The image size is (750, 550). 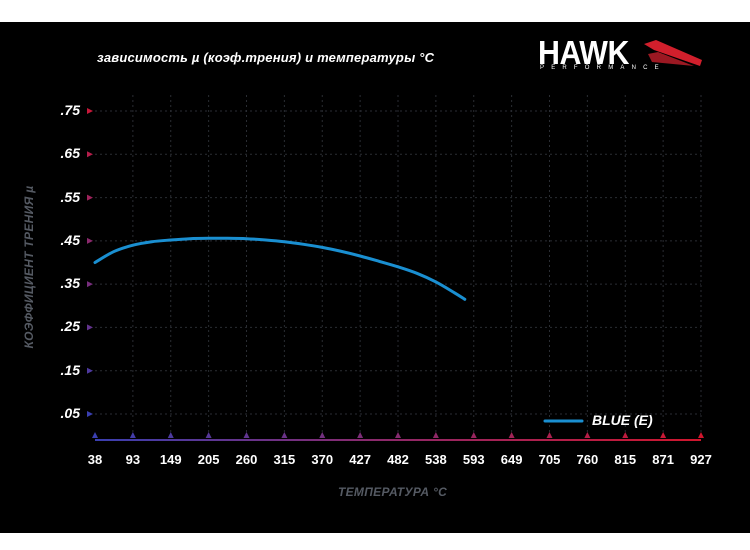 What do you see at coordinates (622, 420) in the screenshot?
I see `legend-label: BLUE (E)` at bounding box center [622, 420].